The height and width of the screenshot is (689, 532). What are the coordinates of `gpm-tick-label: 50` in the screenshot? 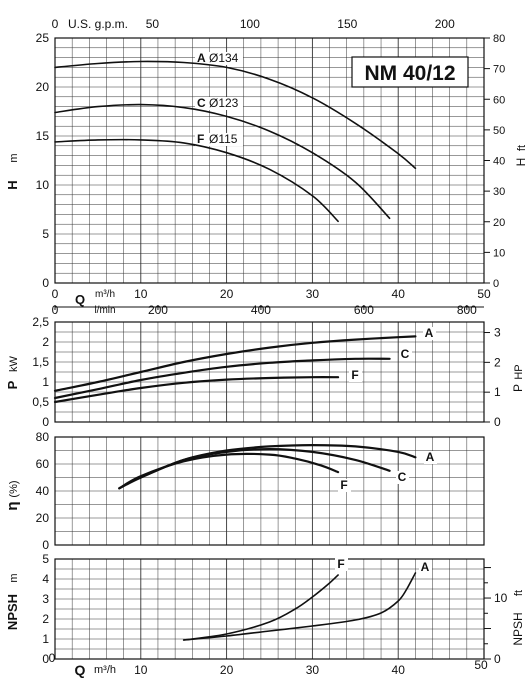 It's located at (153, 24).